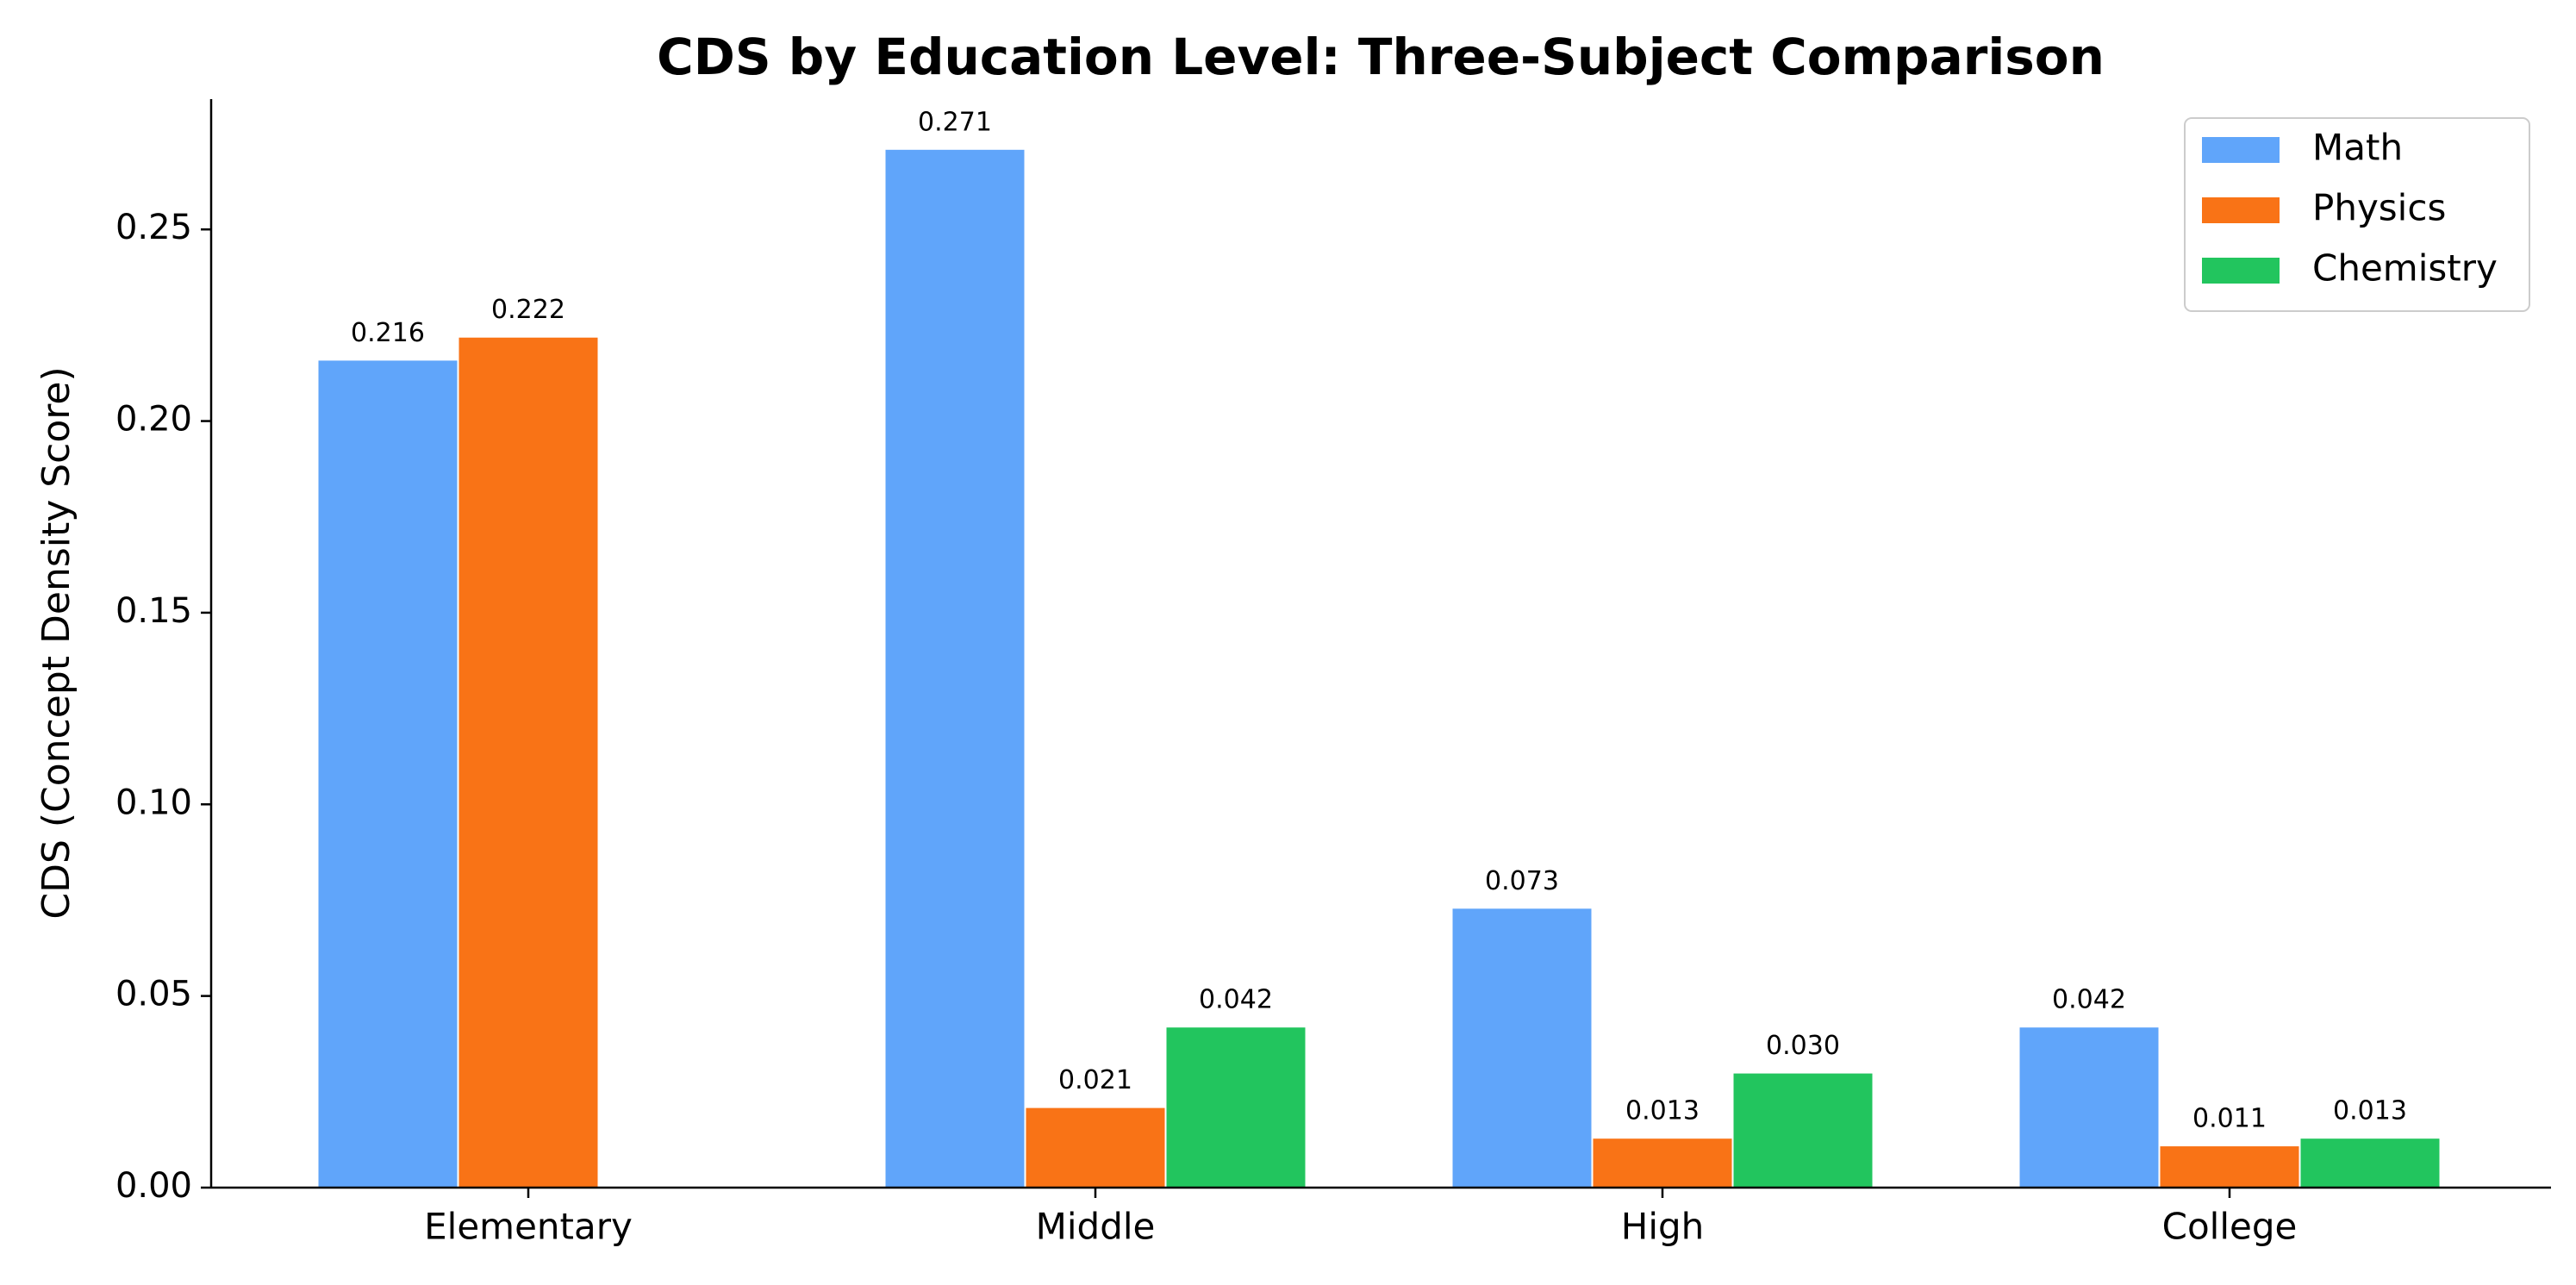  Describe the element at coordinates (955, 122) in the screenshot. I see `value-label: 0.271` at that location.